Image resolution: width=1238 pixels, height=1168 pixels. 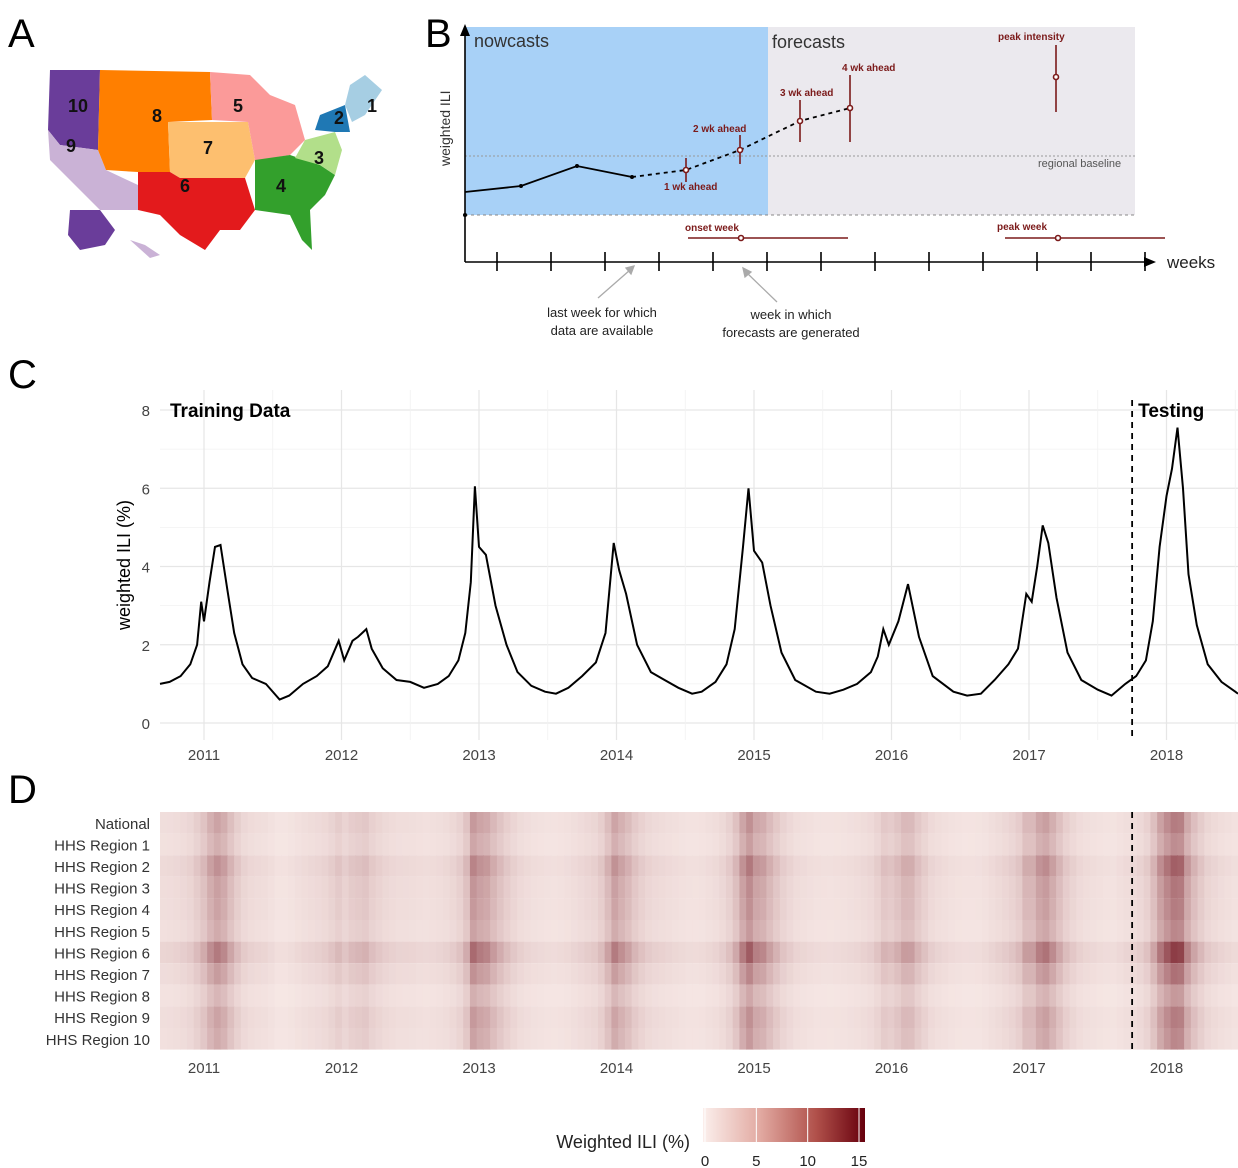 What do you see at coordinates (319, 158) in the screenshot?
I see `region-label-3: 3` at bounding box center [319, 158].